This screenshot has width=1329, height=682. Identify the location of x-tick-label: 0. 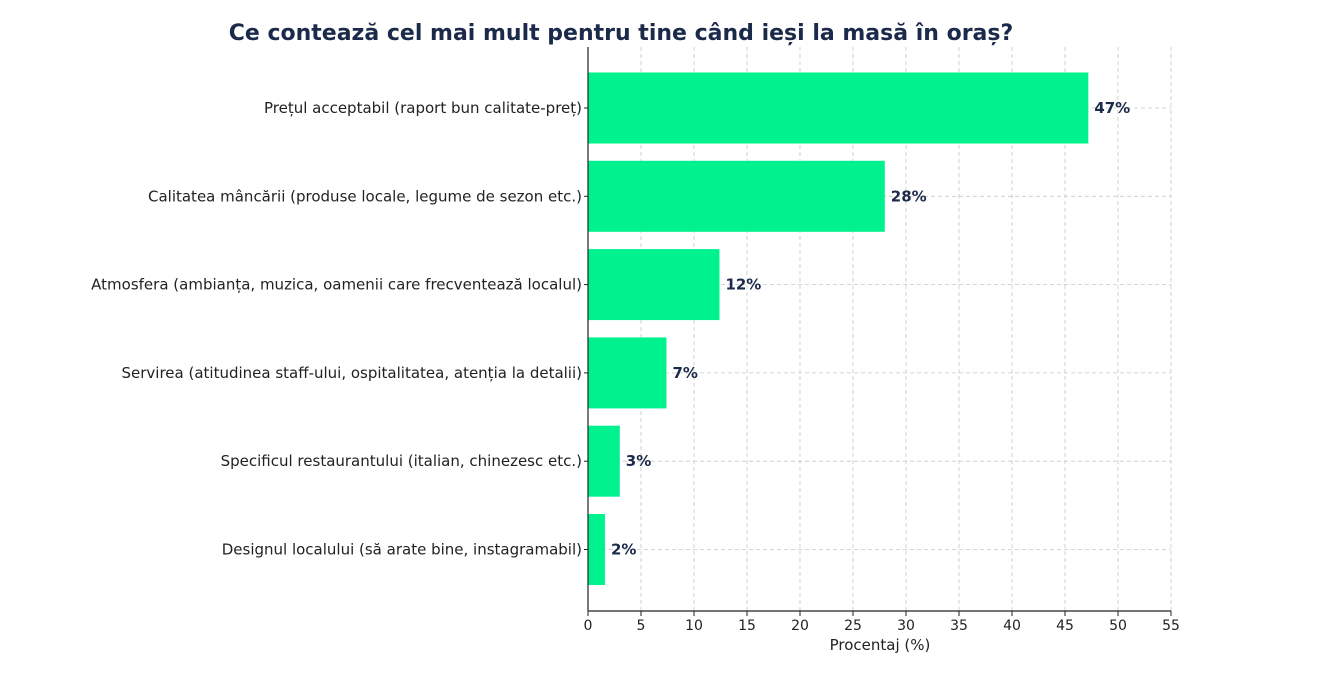
(588, 626).